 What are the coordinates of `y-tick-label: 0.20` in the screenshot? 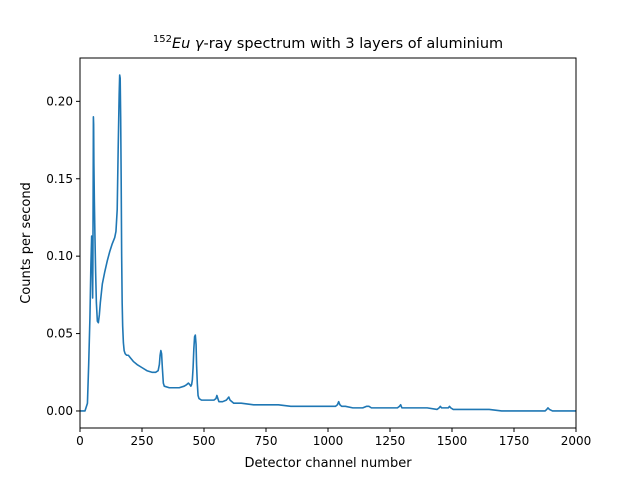 It's located at (59, 101).